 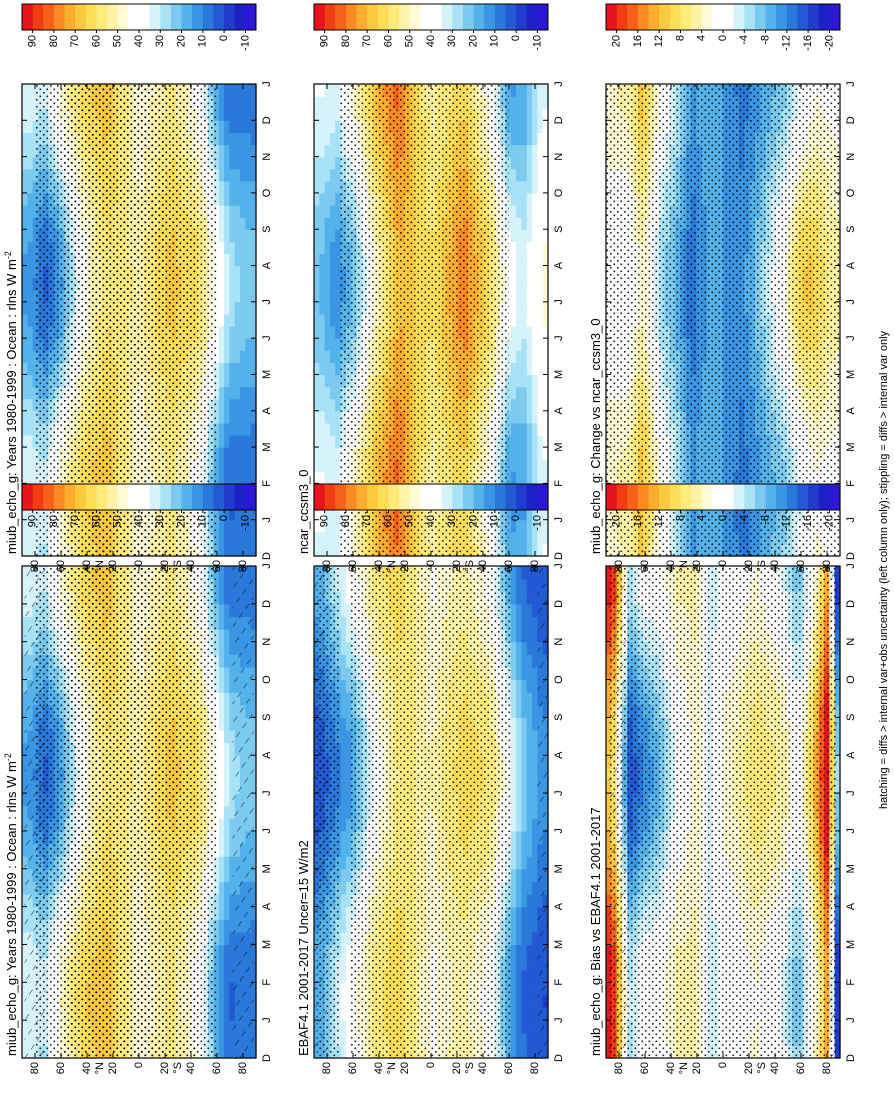 I want to click on lat-tick-label: 80, so click(x=35, y=1068).